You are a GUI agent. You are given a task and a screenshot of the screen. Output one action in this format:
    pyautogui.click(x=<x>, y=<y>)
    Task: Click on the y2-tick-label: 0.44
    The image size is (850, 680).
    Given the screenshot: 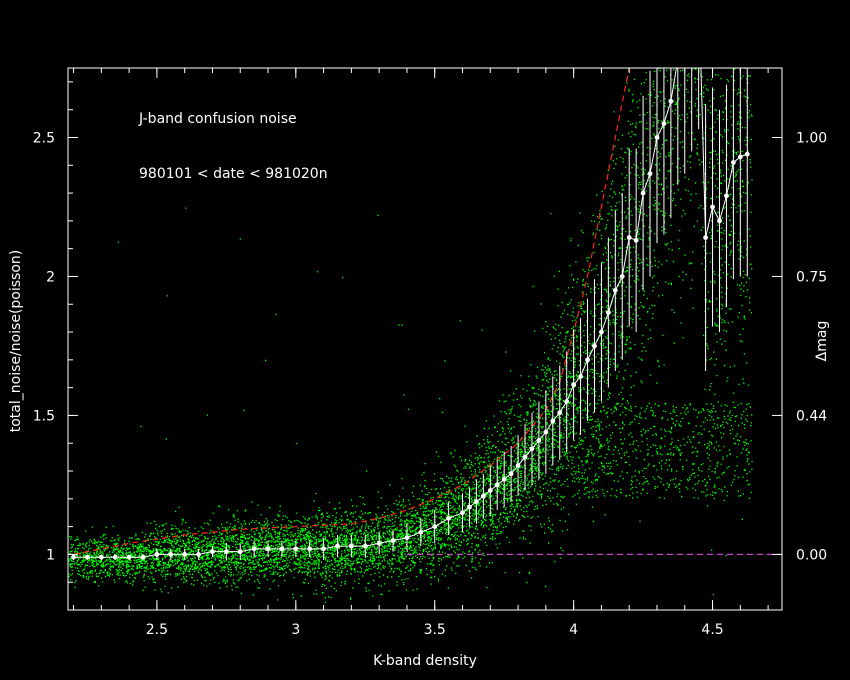 What is the action you would take?
    pyautogui.click(x=811, y=416)
    